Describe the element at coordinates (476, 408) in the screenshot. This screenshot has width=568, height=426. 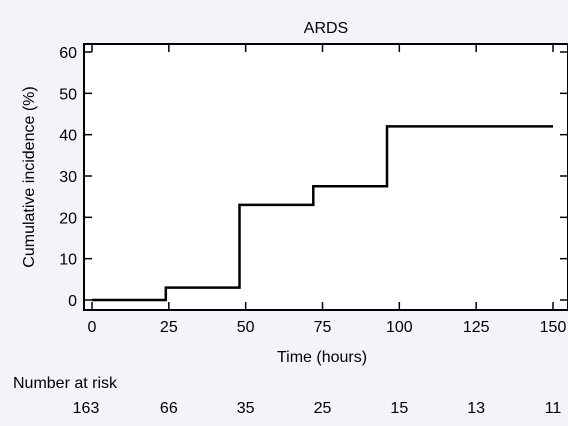
I see `risk-count: 13` at that location.